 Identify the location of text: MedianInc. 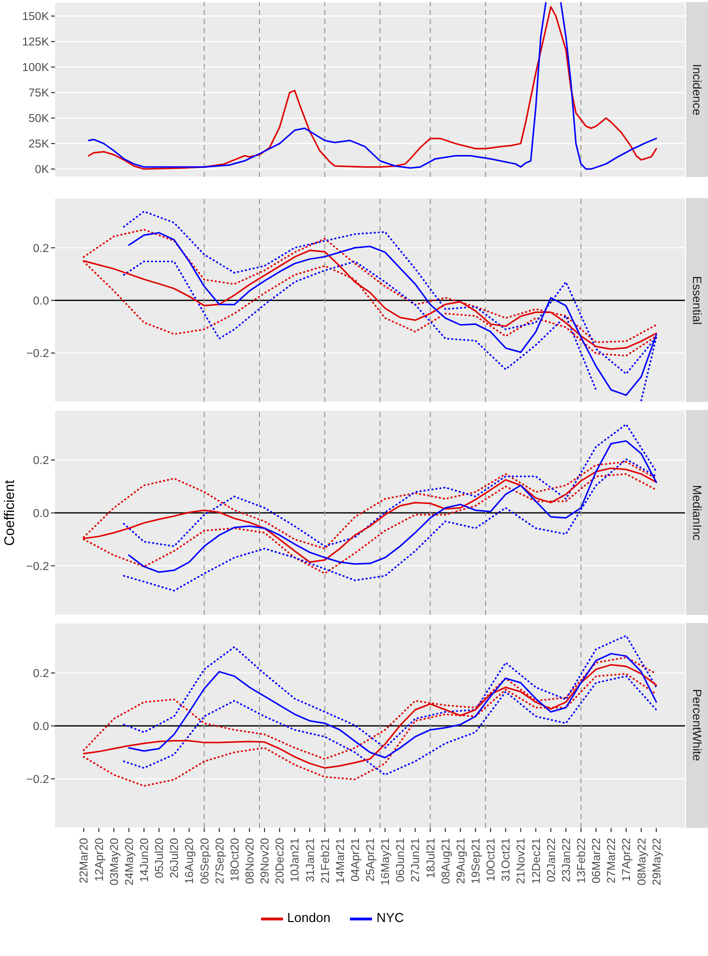
(697, 512).